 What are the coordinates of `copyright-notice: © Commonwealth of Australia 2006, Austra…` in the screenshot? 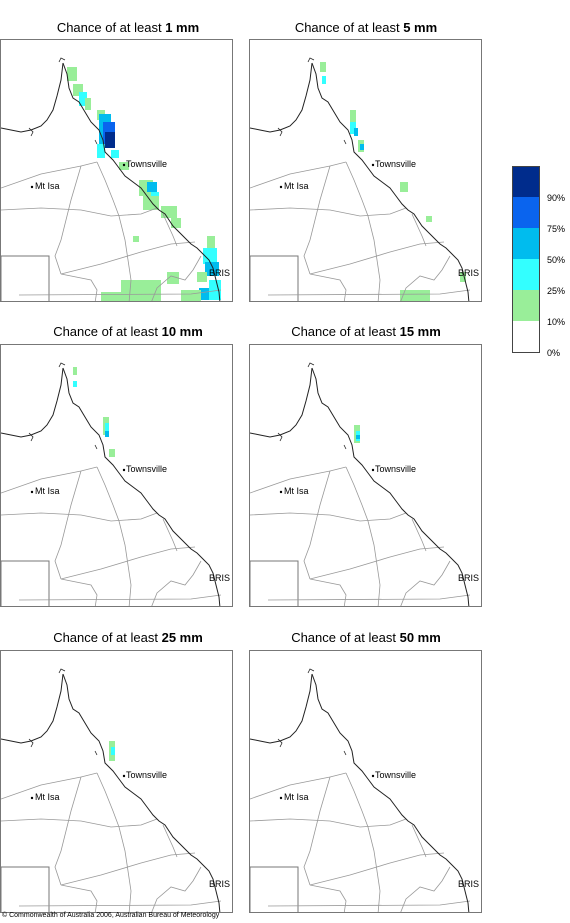 It's located at (111, 915).